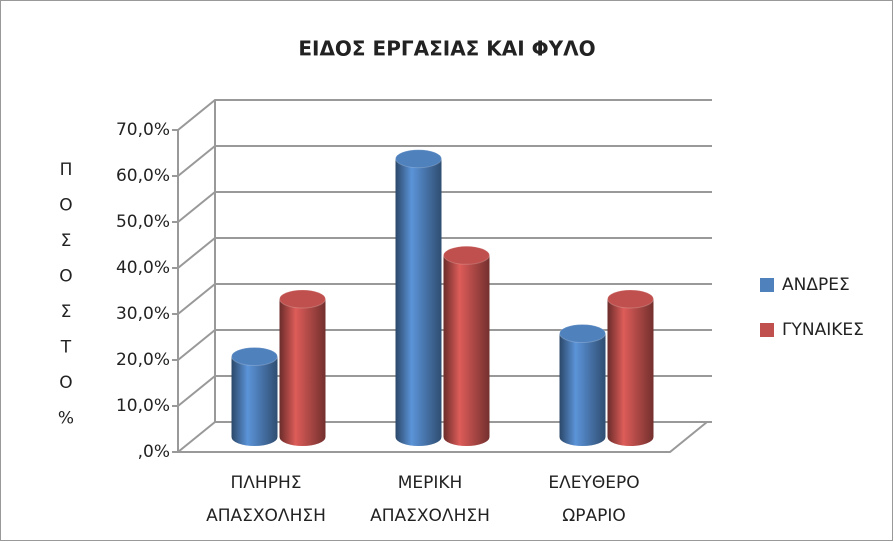  Describe the element at coordinates (593, 499) in the screenshot. I see `x-tick-label: ΕΛΕΥΘΕΡΟ ΩΡΑΡΙΟ` at that location.